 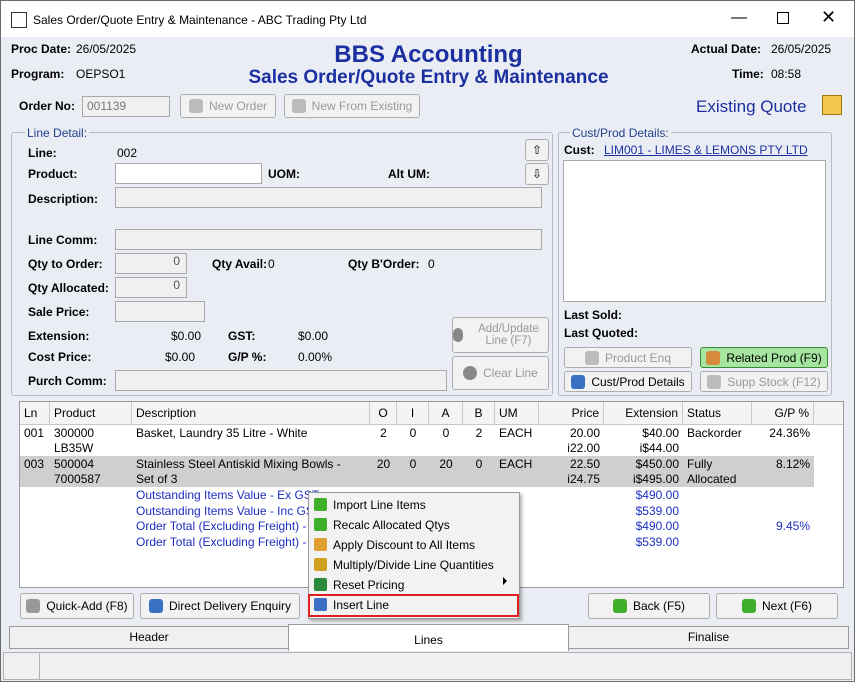 What do you see at coordinates (428, 77) in the screenshot?
I see `subtitle: Sales Order/Quote Entry & Maintenance` at bounding box center [428, 77].